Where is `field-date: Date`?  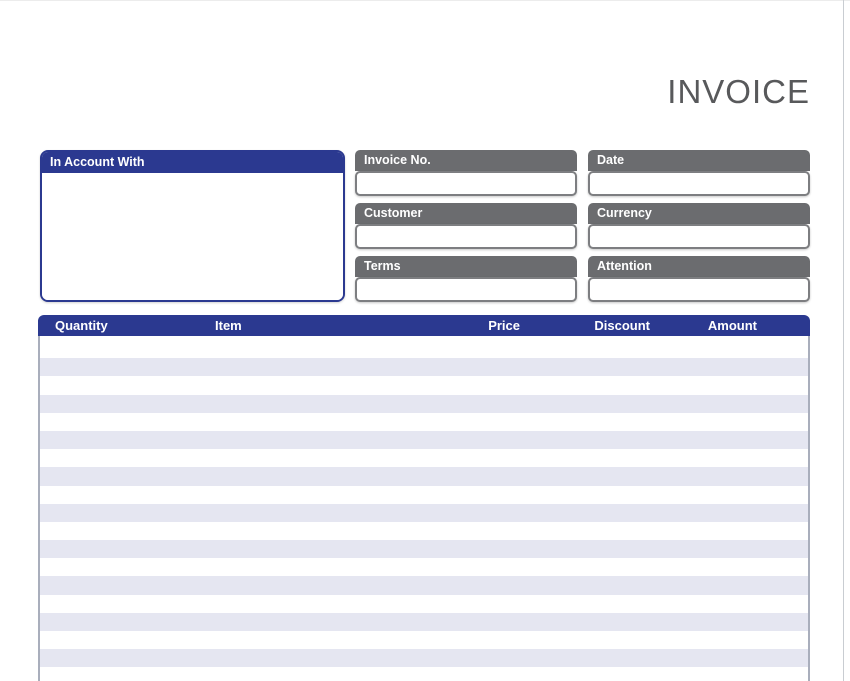 field-date: Date is located at coordinates (699, 173).